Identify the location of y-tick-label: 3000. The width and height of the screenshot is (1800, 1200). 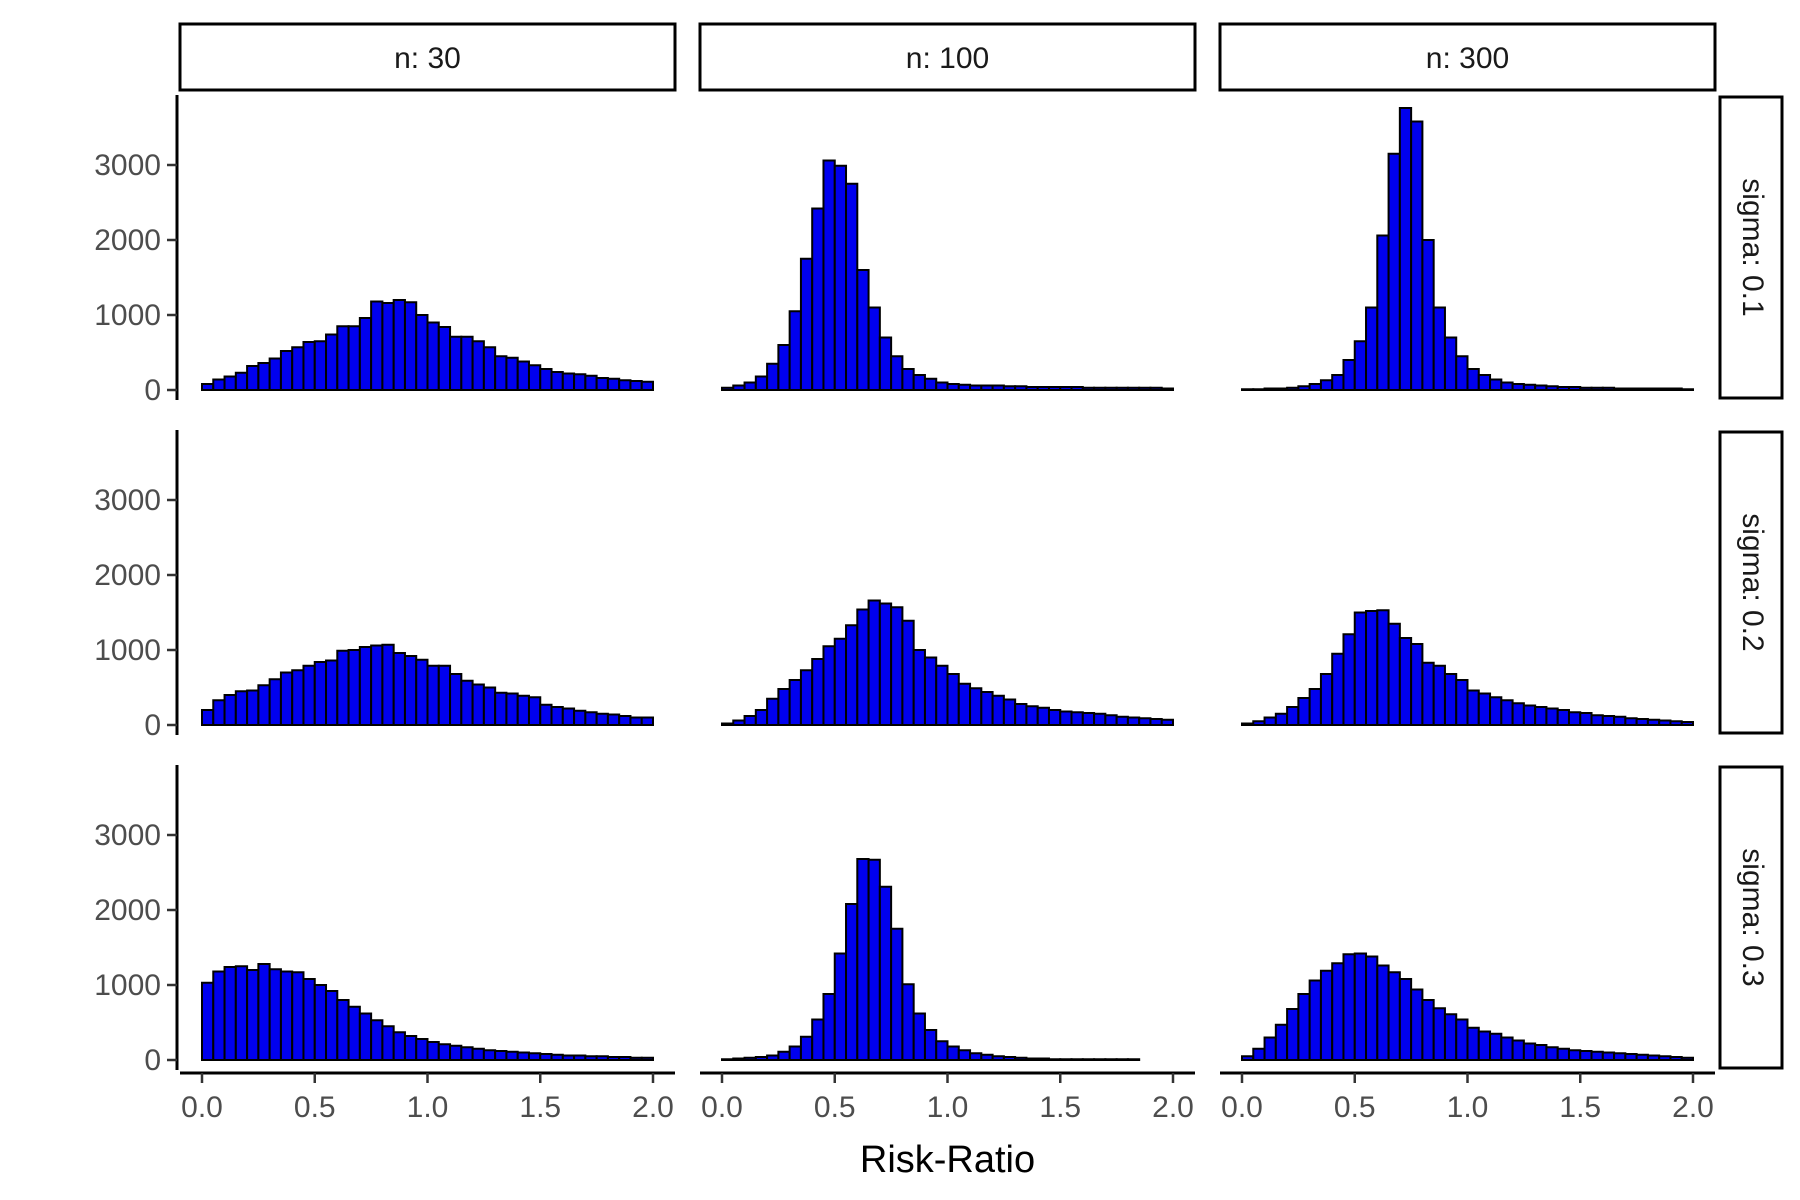
(127, 165).